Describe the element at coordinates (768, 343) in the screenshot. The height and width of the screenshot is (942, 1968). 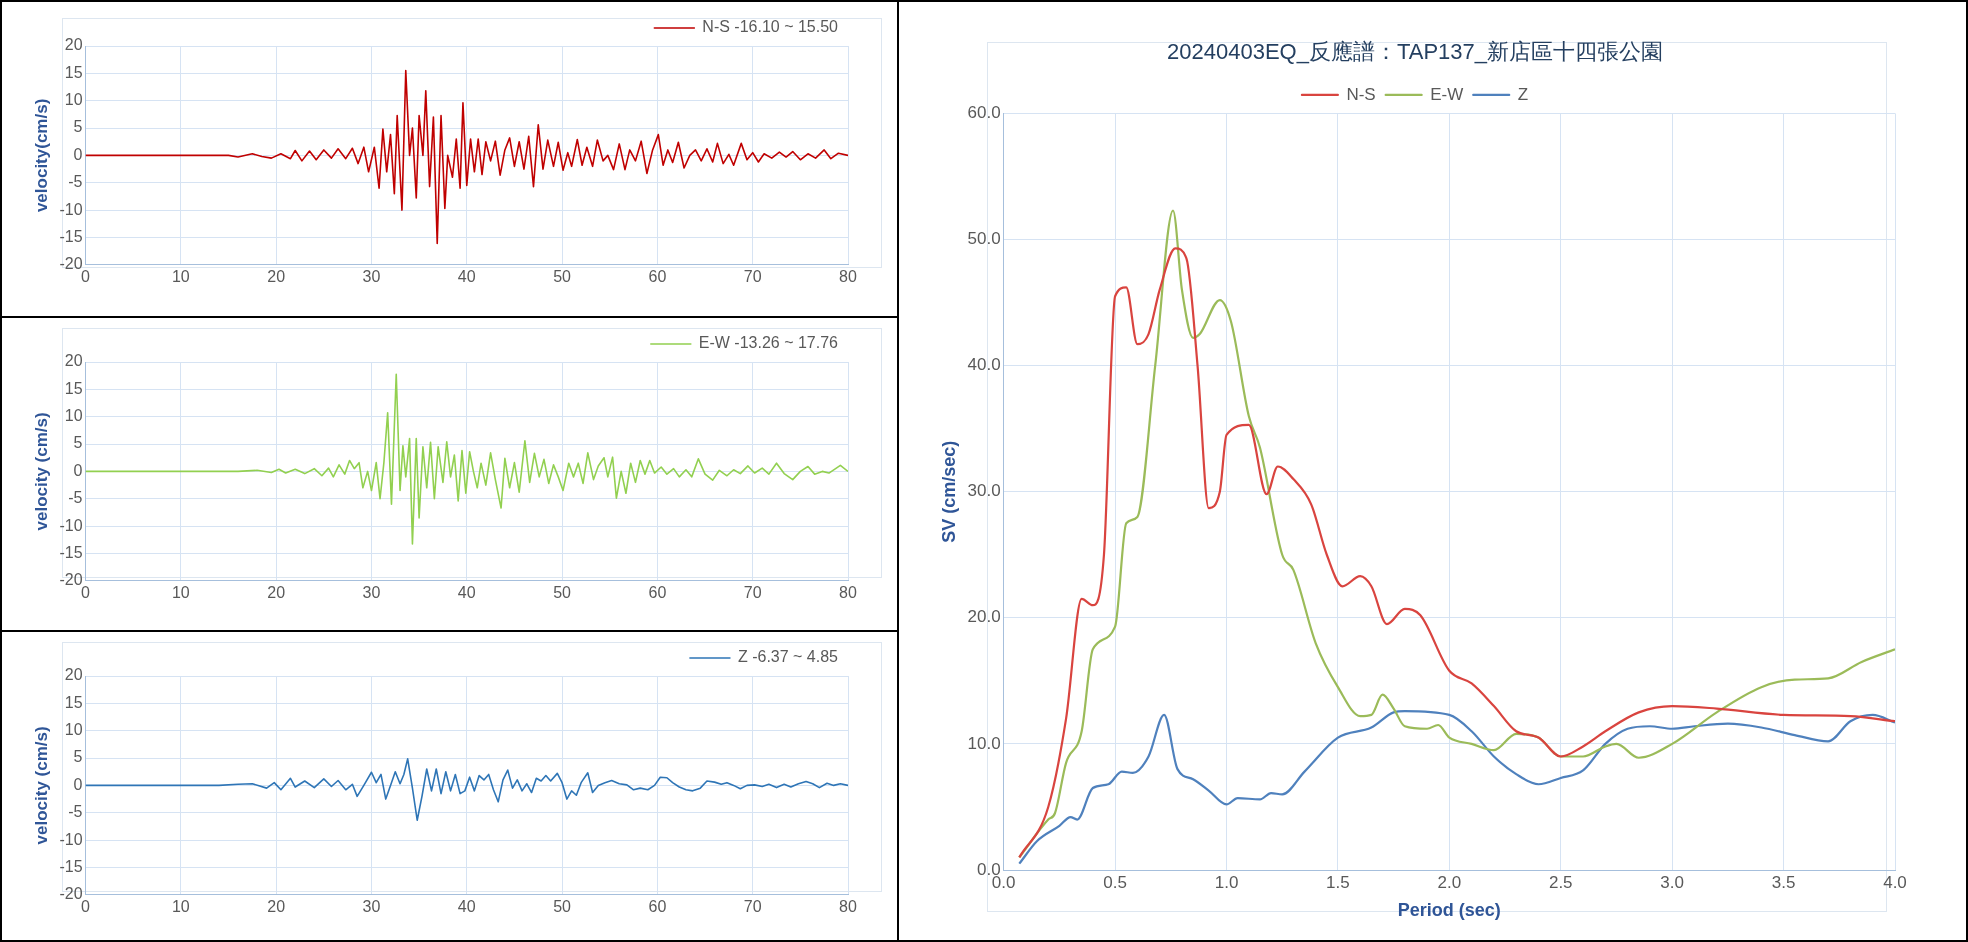
I see `legend-label: E-W -13.26 ~ 17.76` at that location.